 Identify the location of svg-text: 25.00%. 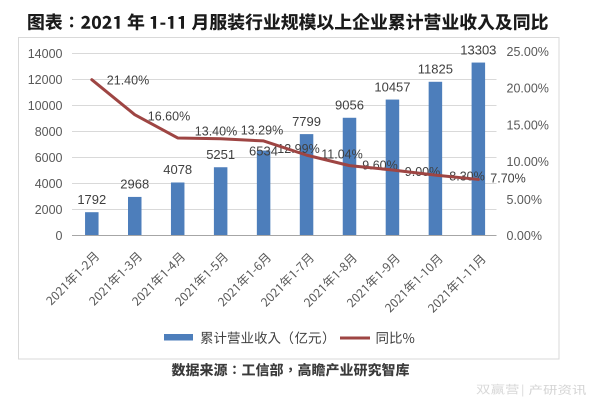
(528, 52).